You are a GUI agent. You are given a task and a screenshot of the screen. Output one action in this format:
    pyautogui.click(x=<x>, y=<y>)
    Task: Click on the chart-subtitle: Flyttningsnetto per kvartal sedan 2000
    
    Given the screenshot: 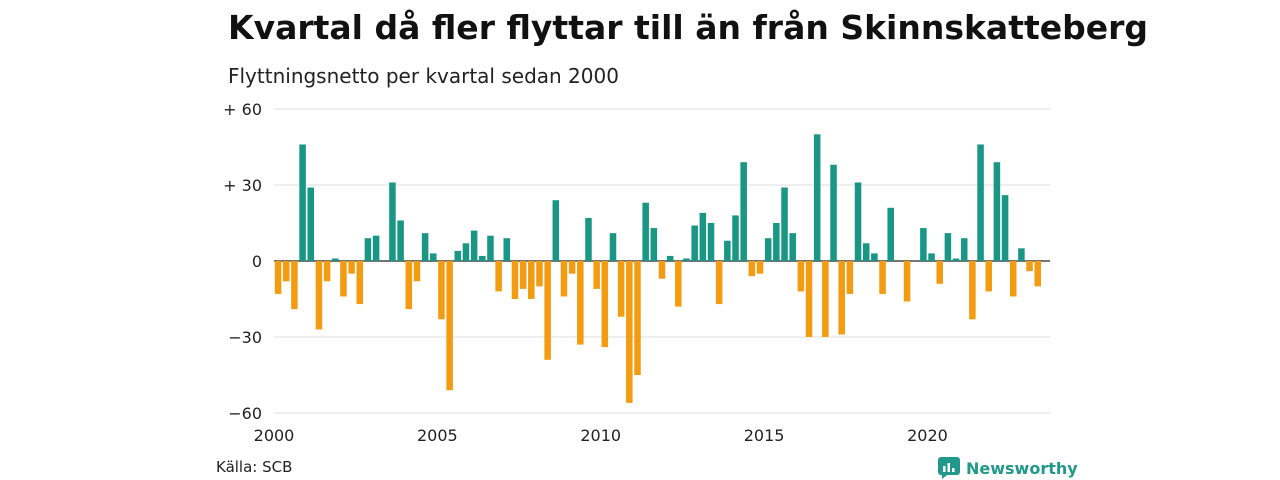 What is the action you would take?
    pyautogui.click(x=423, y=76)
    